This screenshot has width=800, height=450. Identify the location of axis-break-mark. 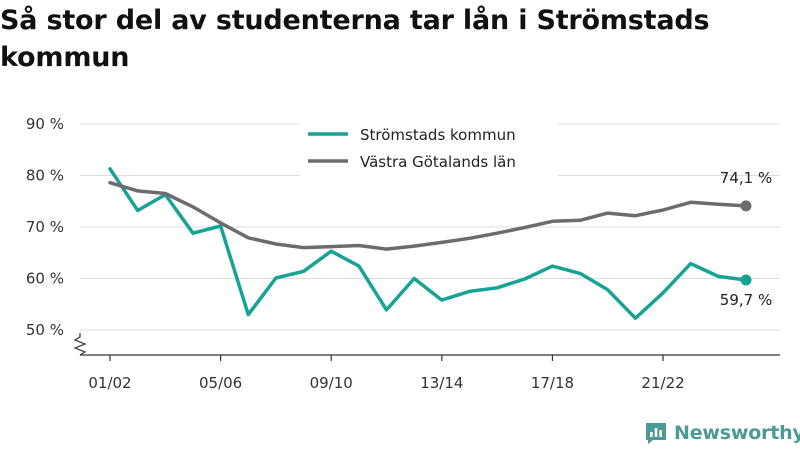
(80, 344).